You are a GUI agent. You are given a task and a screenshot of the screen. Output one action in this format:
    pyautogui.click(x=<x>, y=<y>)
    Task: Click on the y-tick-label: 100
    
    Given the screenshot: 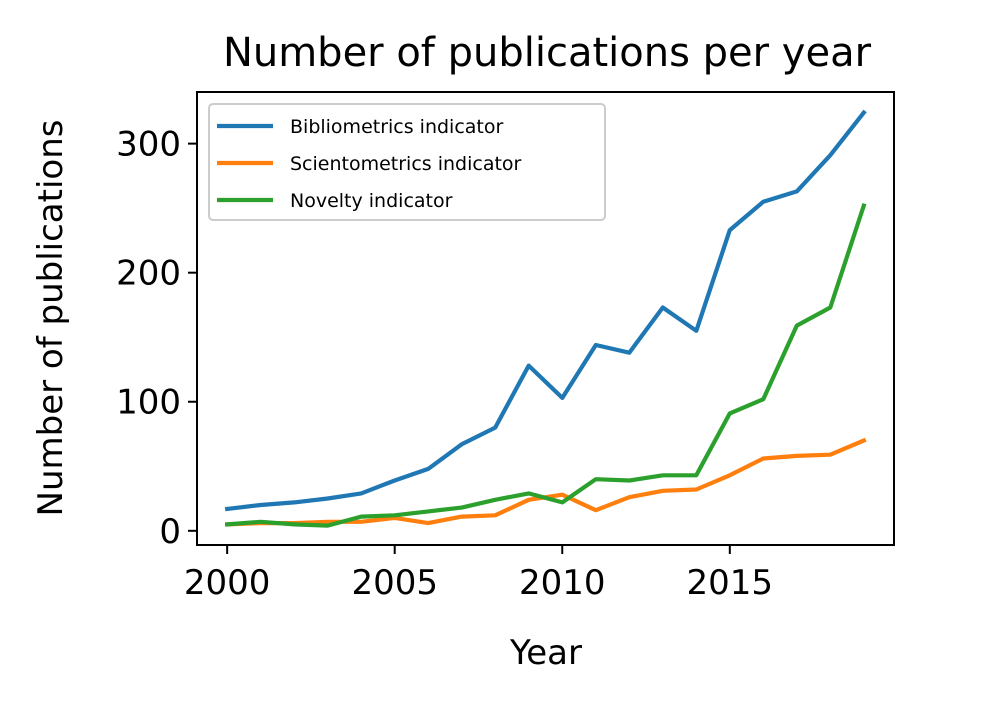 What is the action you would take?
    pyautogui.click(x=148, y=403)
    